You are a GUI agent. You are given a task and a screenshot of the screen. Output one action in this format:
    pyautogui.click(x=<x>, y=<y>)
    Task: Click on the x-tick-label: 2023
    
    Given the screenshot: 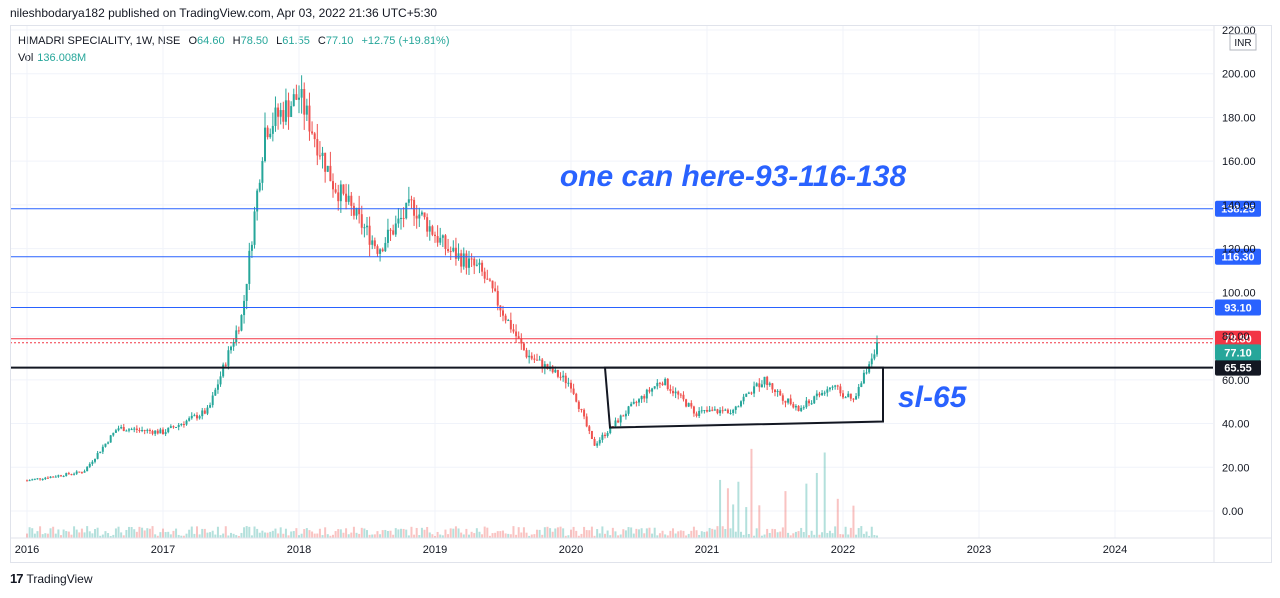 What is the action you would take?
    pyautogui.click(x=979, y=550)
    